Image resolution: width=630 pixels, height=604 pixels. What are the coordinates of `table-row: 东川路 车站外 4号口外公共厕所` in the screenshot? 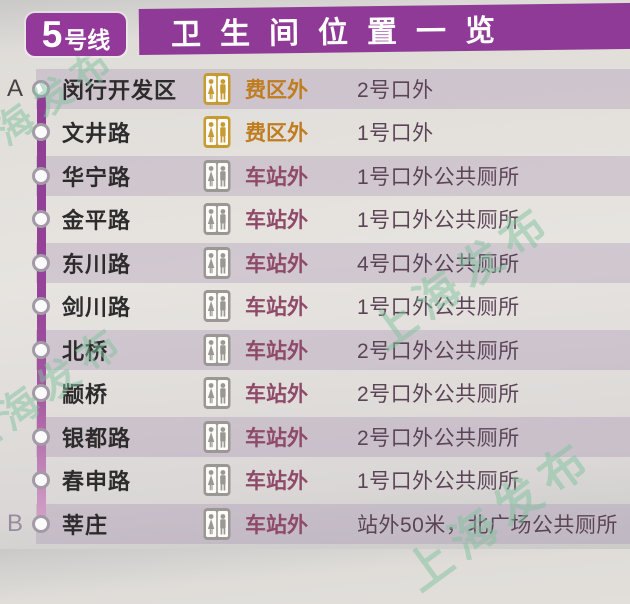 It's located at (315, 263).